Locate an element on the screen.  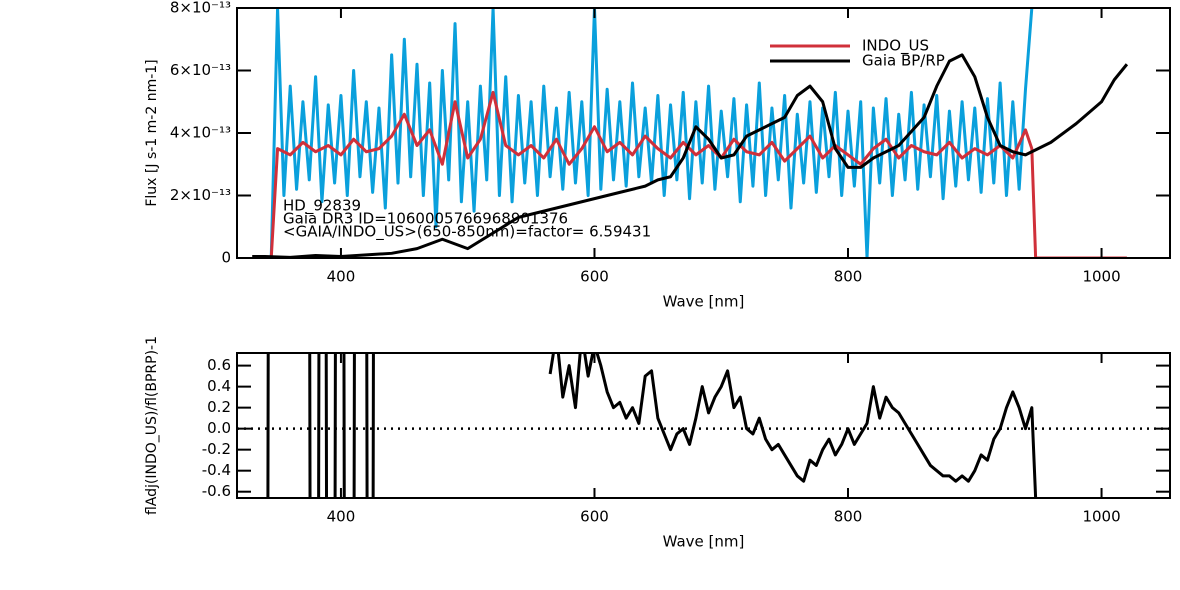
y-axis-label: Flux [J s-1 m-2 nm-1] is located at coordinates (152, 132).